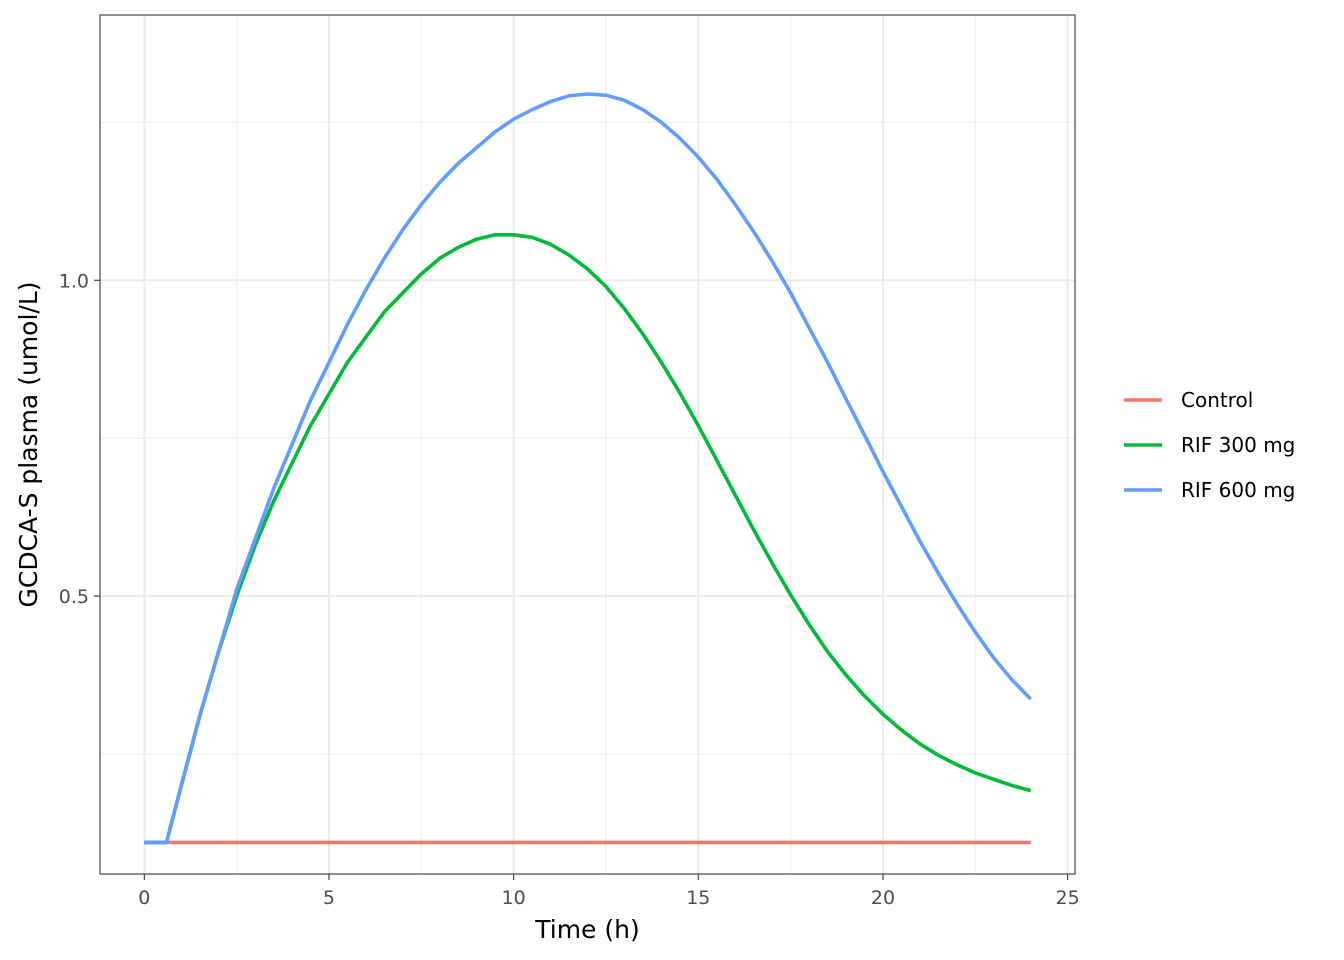 The image size is (1344, 960). What do you see at coordinates (883, 898) in the screenshot?
I see `x-tick-label: 20` at bounding box center [883, 898].